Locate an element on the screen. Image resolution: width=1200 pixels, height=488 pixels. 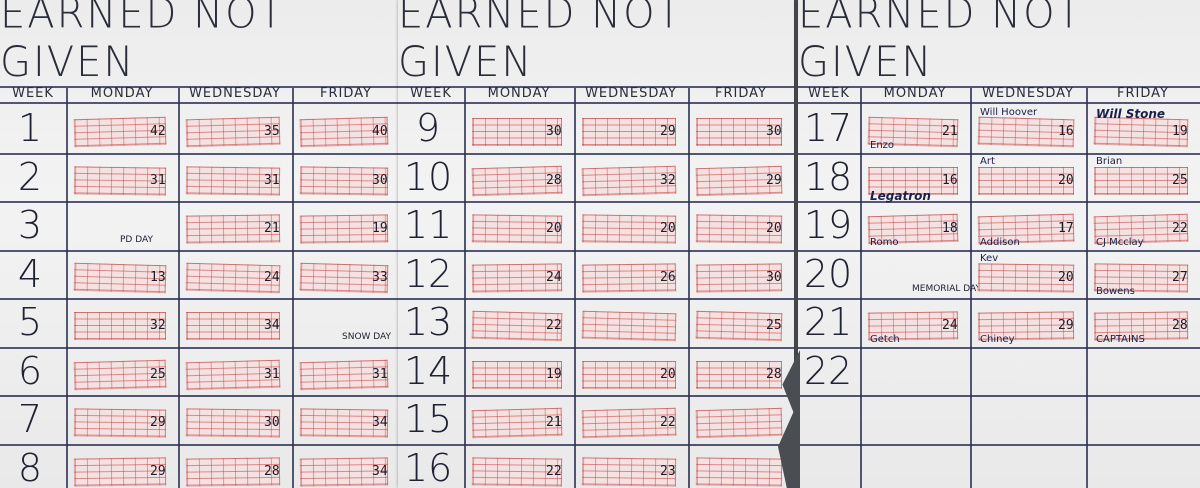
player-name: Legatron is located at coordinates (900, 195).